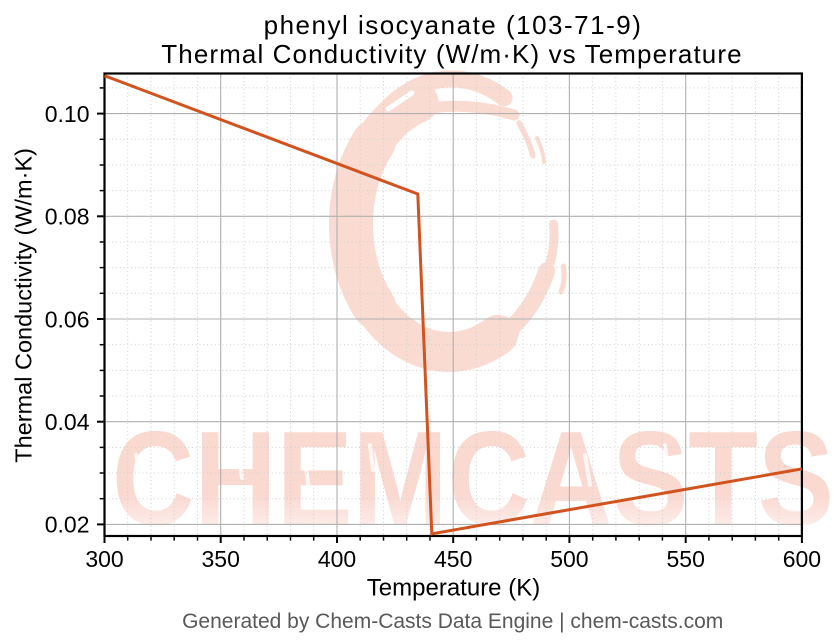 This screenshot has width=836, height=644. What do you see at coordinates (453, 559) in the screenshot?
I see `svg-text: 450` at bounding box center [453, 559].